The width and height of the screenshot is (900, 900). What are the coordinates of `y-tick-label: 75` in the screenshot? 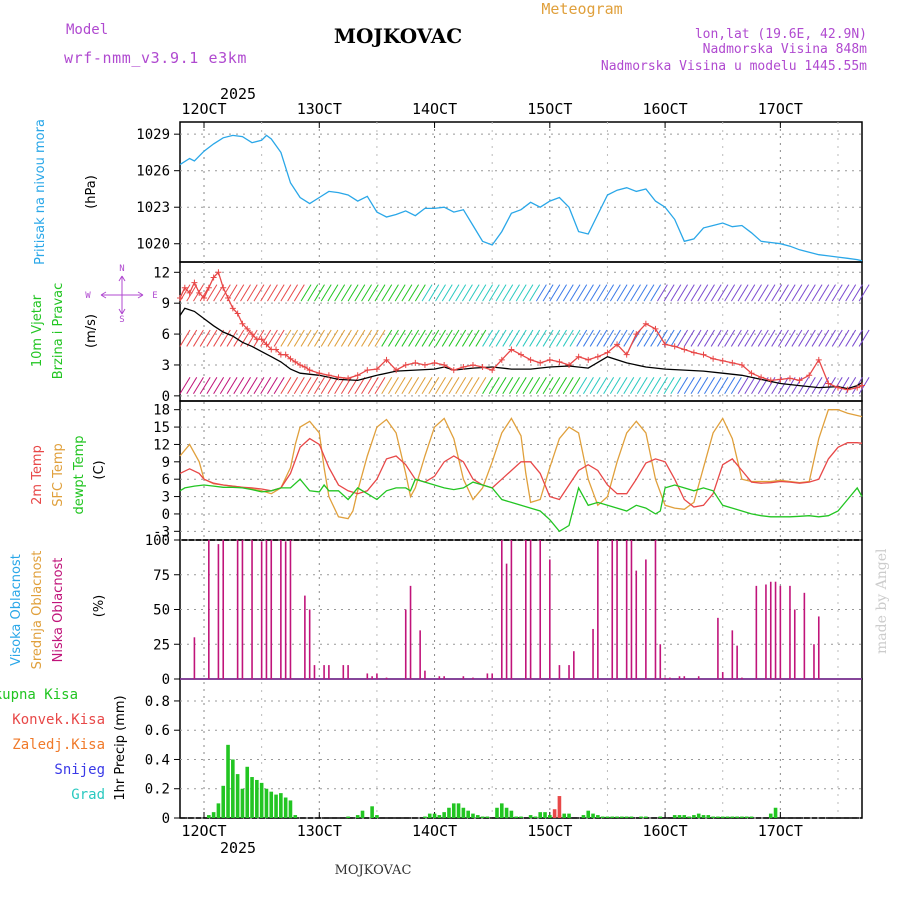 It's located at (161, 576).